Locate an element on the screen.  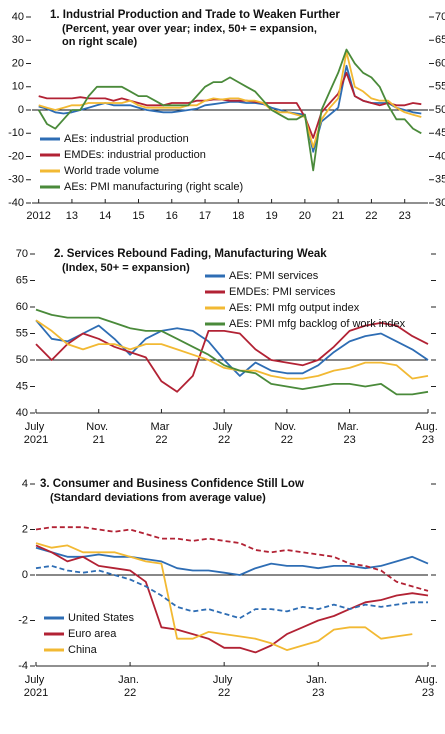
x-tick-label-line: Mar. is located at coordinates (349, 427).